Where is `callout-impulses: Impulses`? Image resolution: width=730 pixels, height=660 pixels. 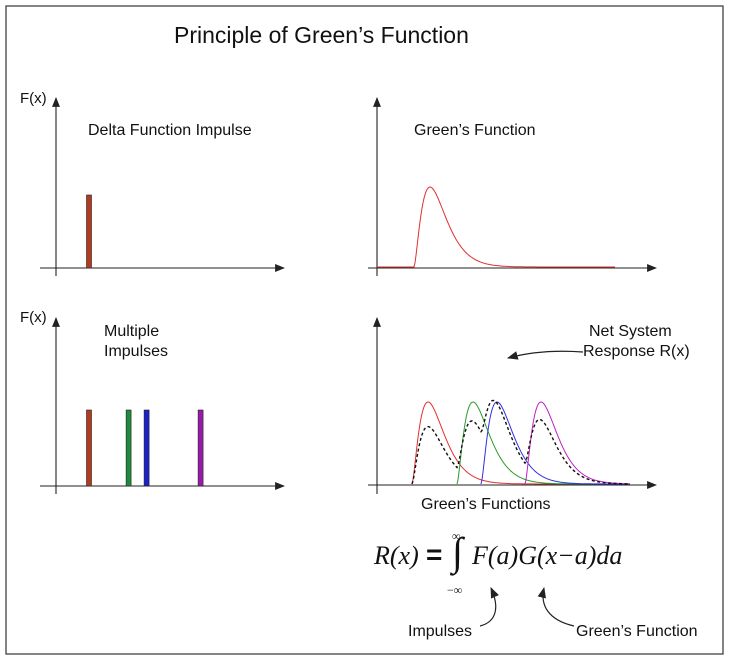 callout-impulses: Impulses is located at coordinates (440, 631).